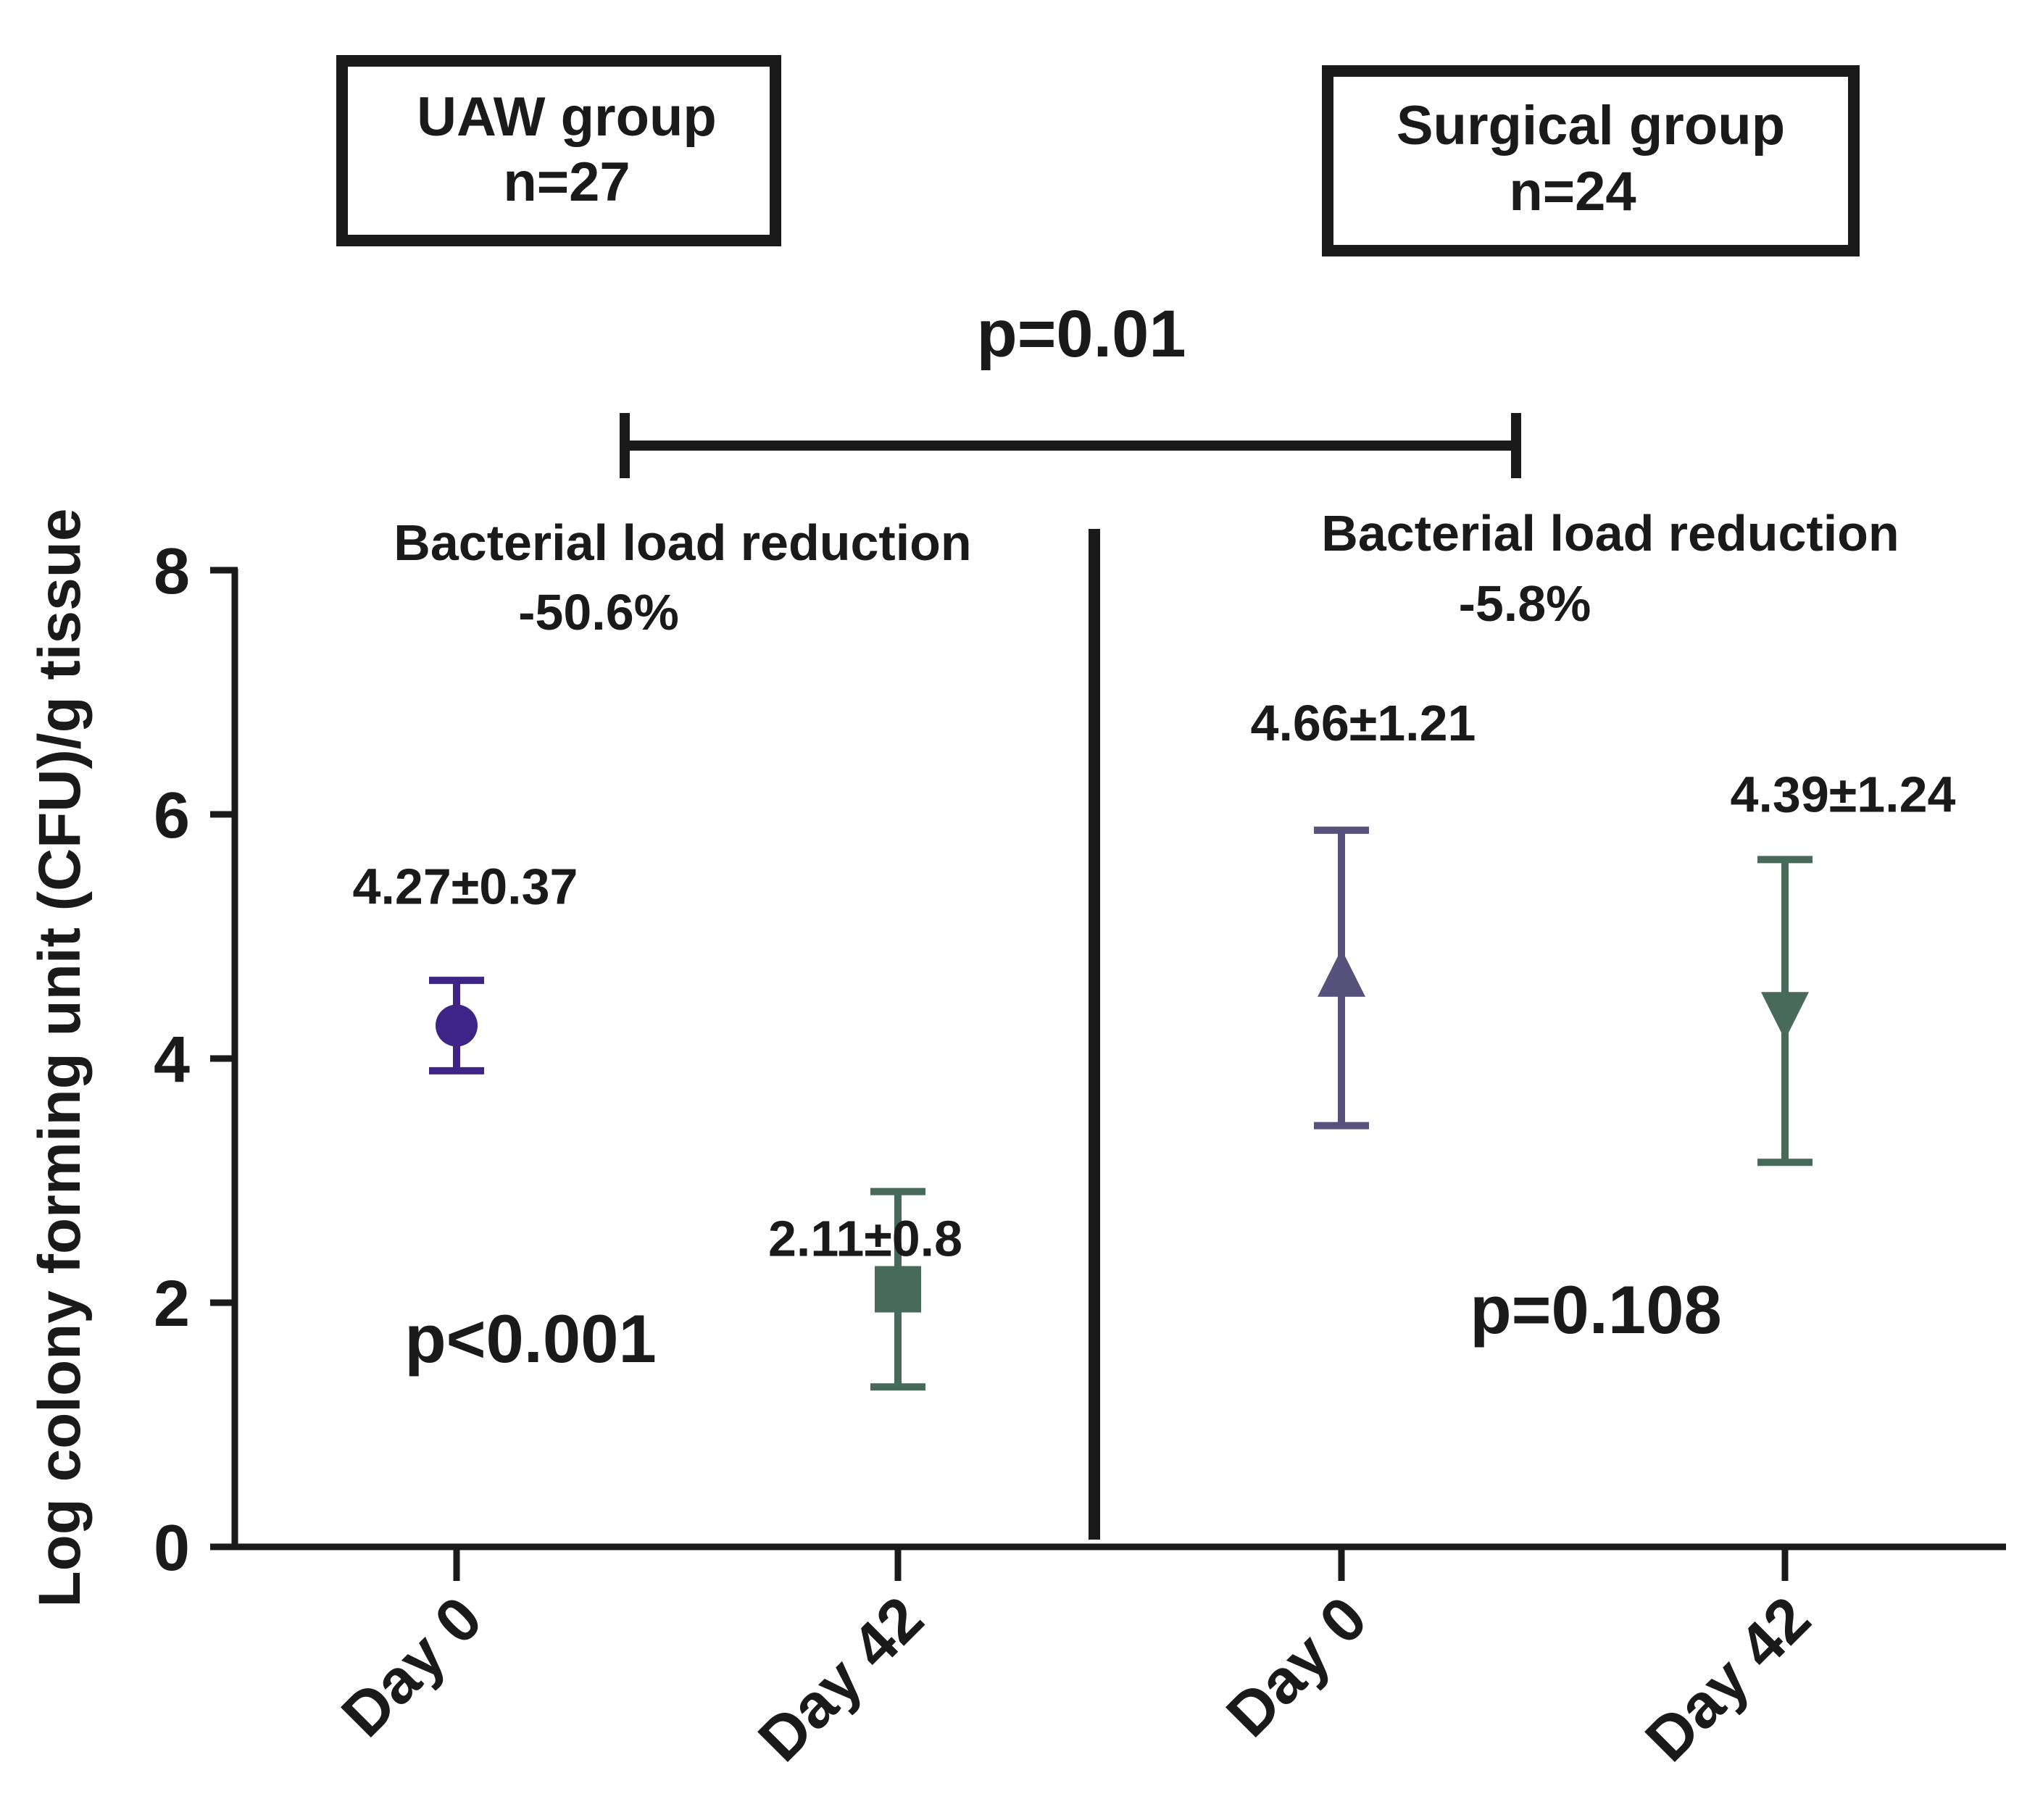 Image resolution: width=2035 pixels, height=1820 pixels. What do you see at coordinates (172, 1549) in the screenshot?
I see `y-tick-label: 0` at bounding box center [172, 1549].